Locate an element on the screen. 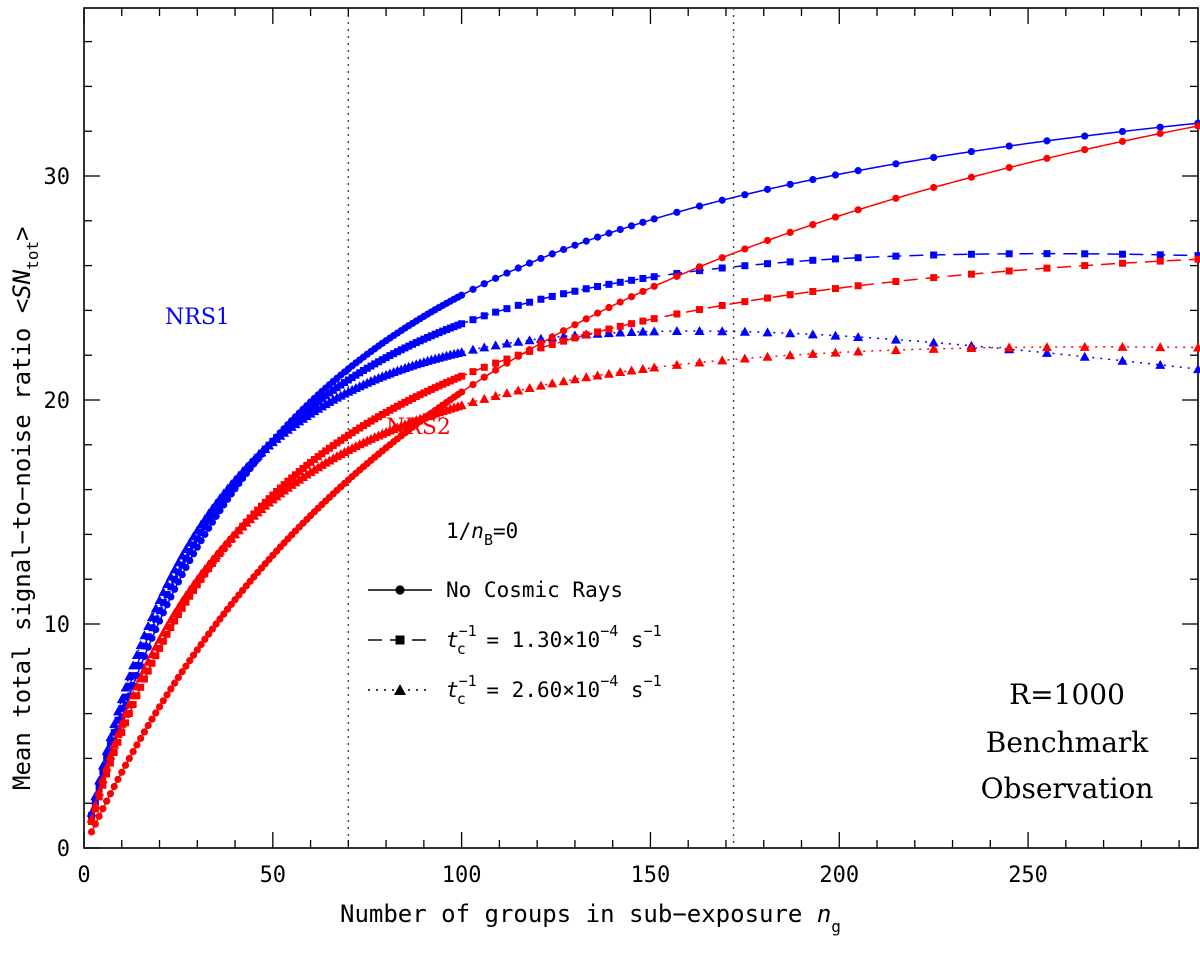 This screenshot has width=1200, height=958. x-tick-label: 250 is located at coordinates (1028, 875).